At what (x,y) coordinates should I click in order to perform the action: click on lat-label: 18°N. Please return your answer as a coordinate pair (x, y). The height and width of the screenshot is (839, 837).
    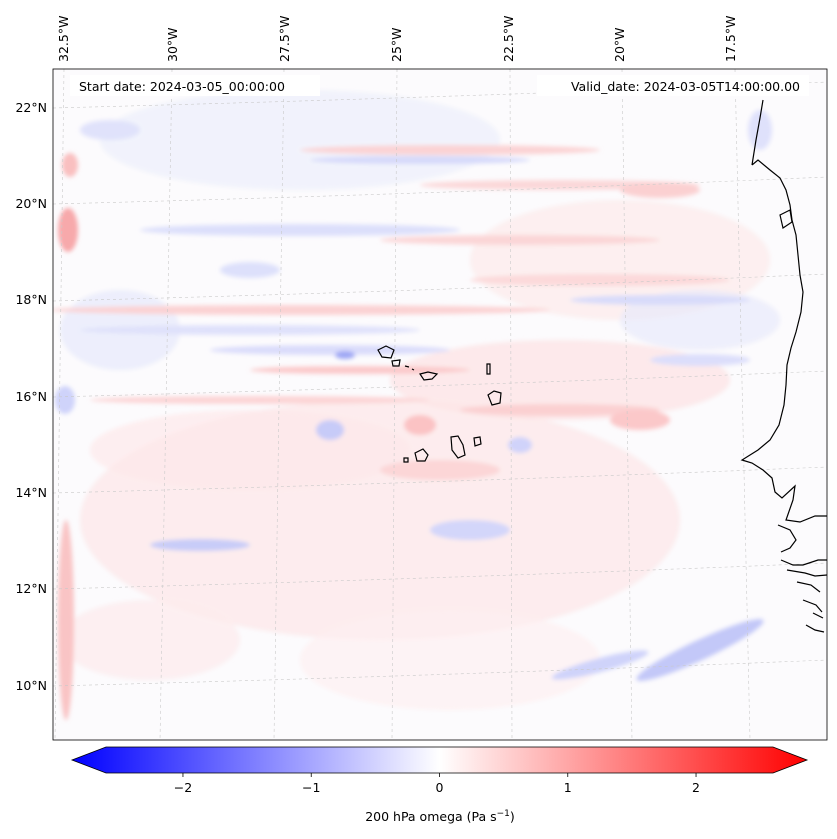
    Looking at the image, I should click on (31, 299).